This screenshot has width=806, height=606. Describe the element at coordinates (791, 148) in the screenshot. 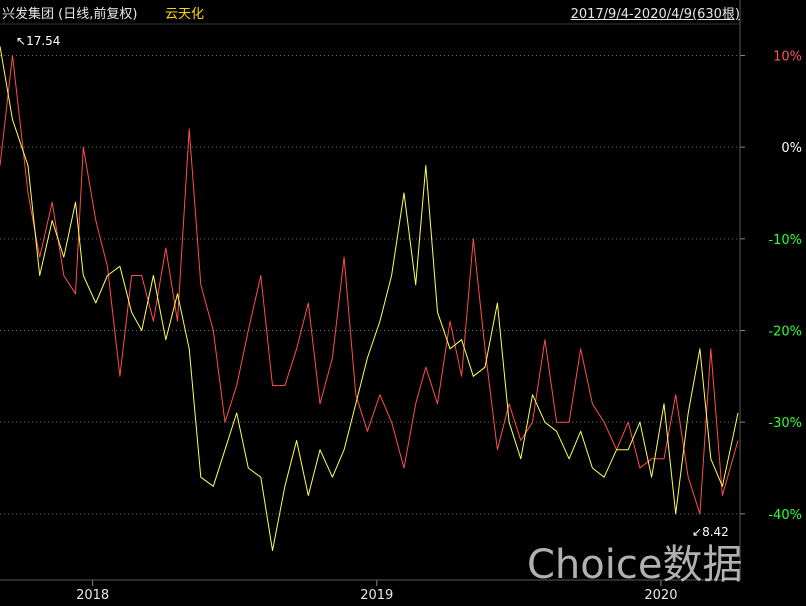

I see `y-tick-label: 0%` at that location.